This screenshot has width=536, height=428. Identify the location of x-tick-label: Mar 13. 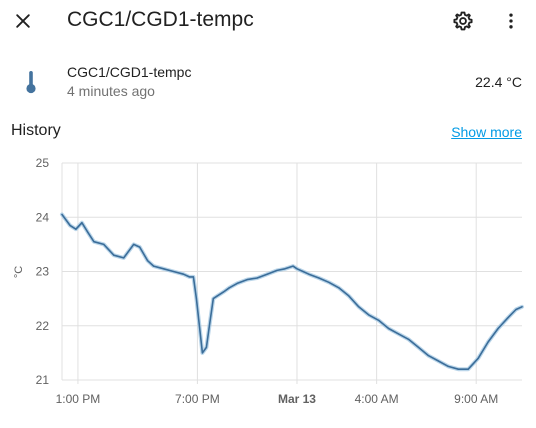
(297, 399).